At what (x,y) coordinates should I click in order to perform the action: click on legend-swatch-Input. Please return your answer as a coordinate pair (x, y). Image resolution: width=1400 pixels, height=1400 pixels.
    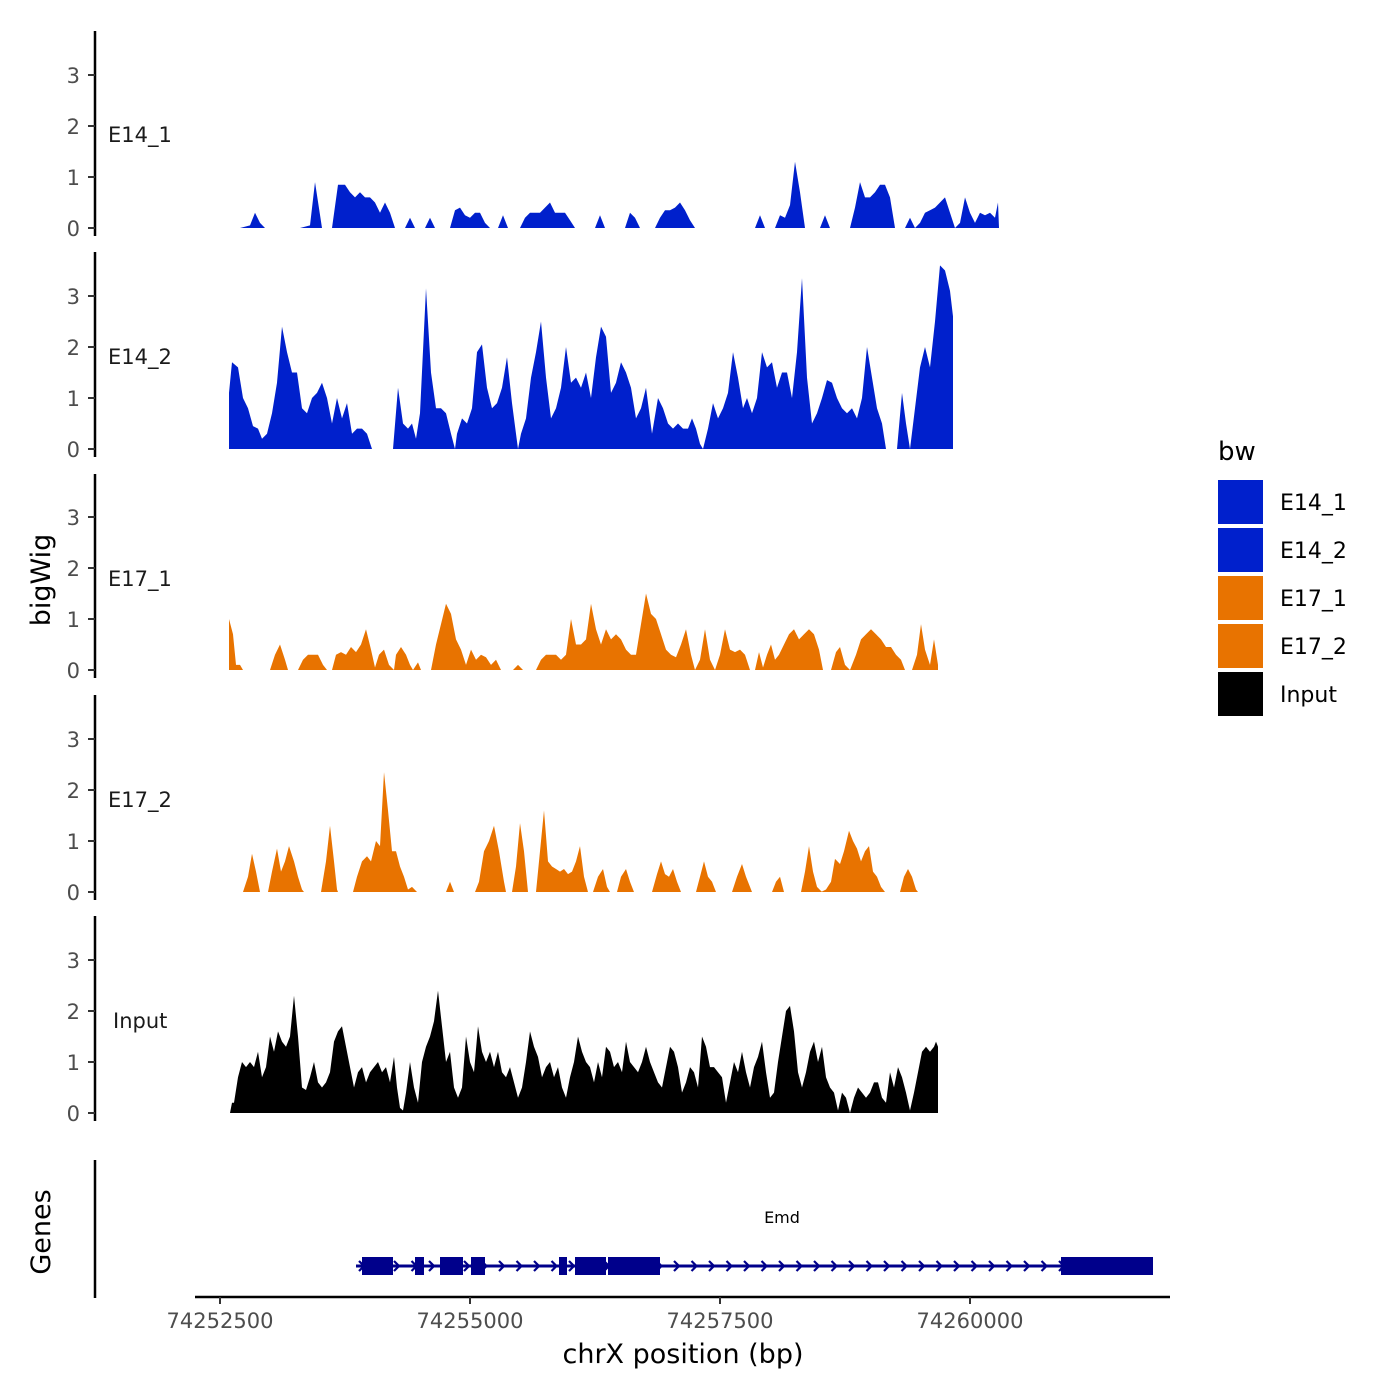
    Looking at the image, I should click on (1240, 694).